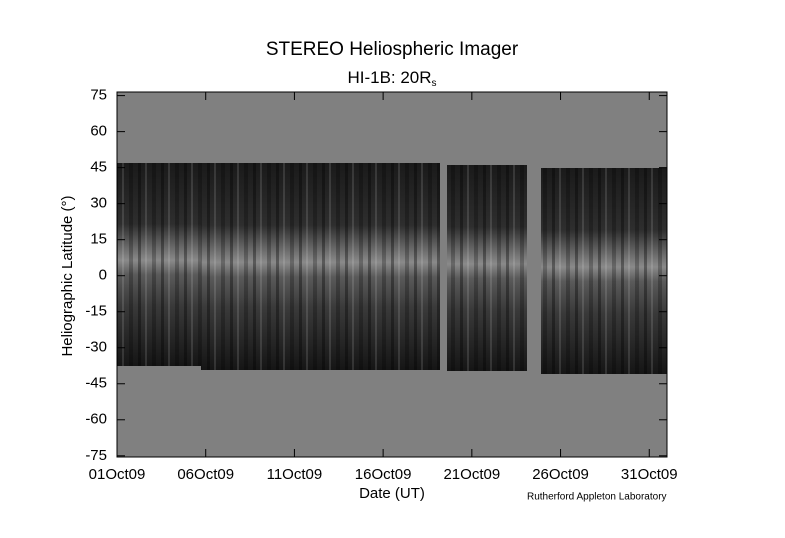 The width and height of the screenshot is (785, 538). What do you see at coordinates (560, 474) in the screenshot?
I see `x-tick-label: 26Oct09` at bounding box center [560, 474].